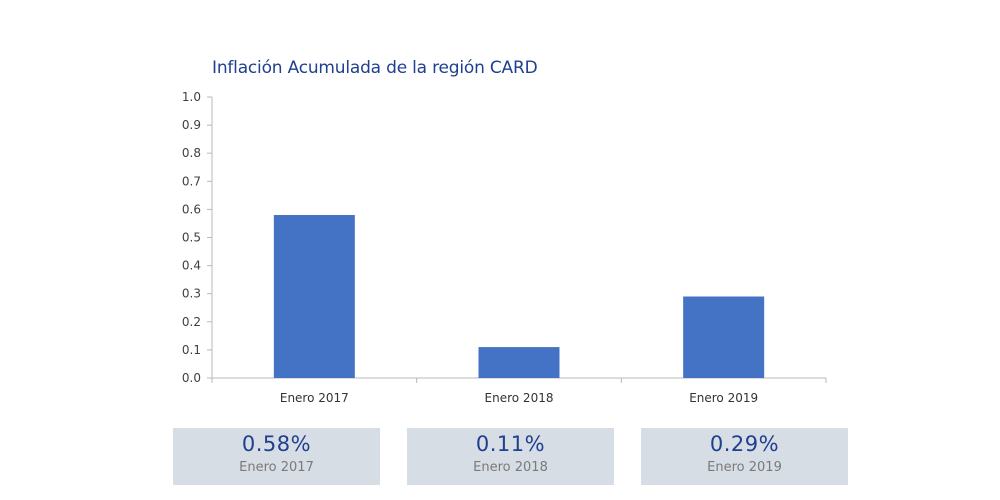  I want to click on bar-enero-2019, so click(724, 337).